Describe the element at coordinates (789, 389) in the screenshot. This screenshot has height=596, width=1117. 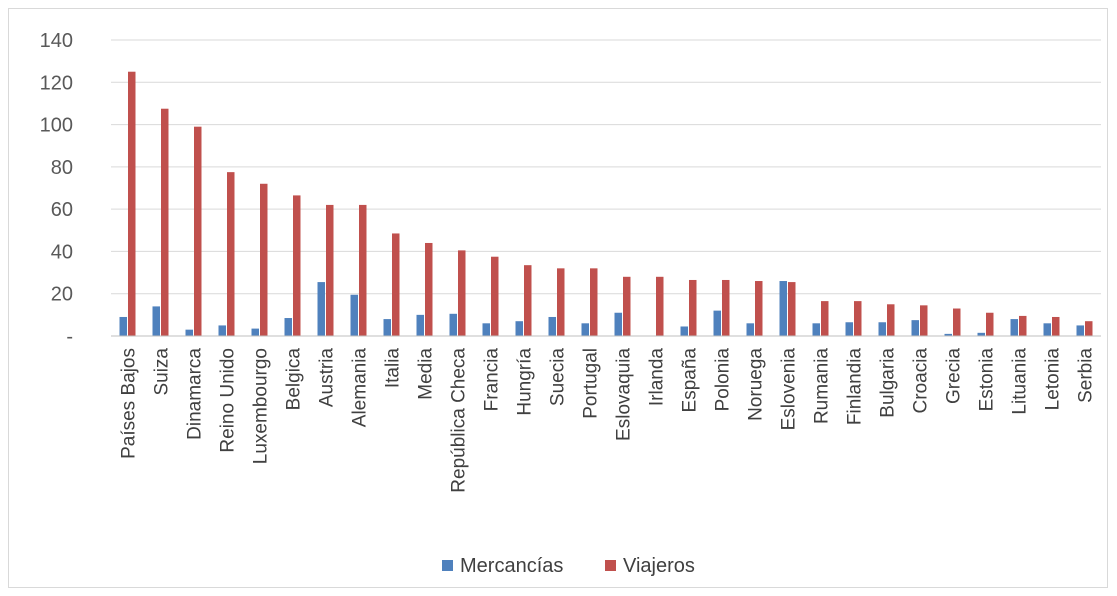
I see `x-tick-label: Eslovenia` at that location.